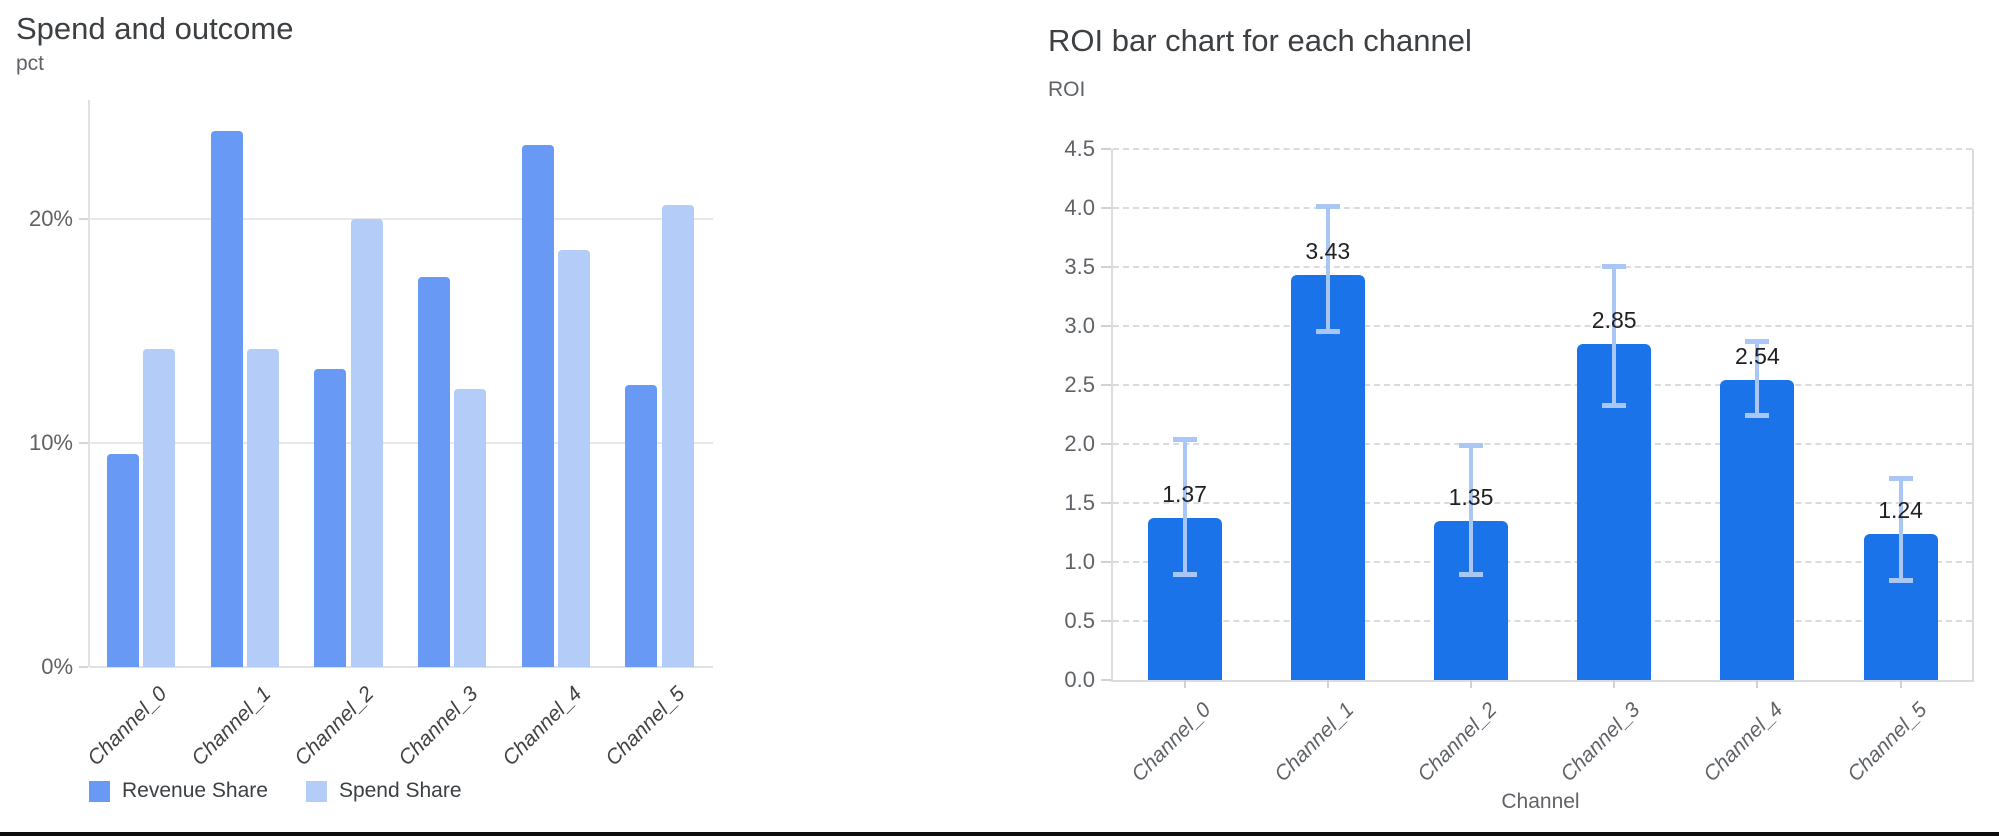 The width and height of the screenshot is (1999, 838). What do you see at coordinates (401, 442) in the screenshot?
I see `gridline-10-` at bounding box center [401, 442].